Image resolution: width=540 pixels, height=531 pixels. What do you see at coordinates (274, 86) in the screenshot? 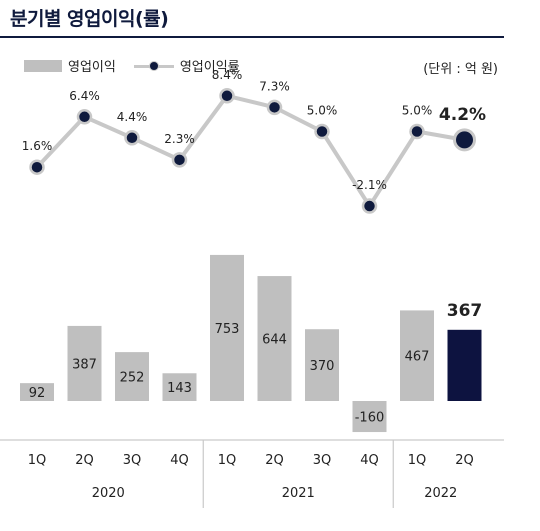
I see `margin-label-5: 7.3%` at bounding box center [274, 86].